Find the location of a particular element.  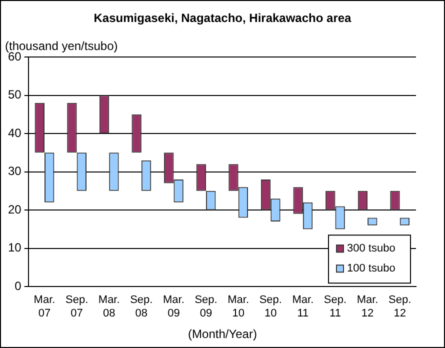

x-tick-label: Sep. 09 is located at coordinates (206, 307).